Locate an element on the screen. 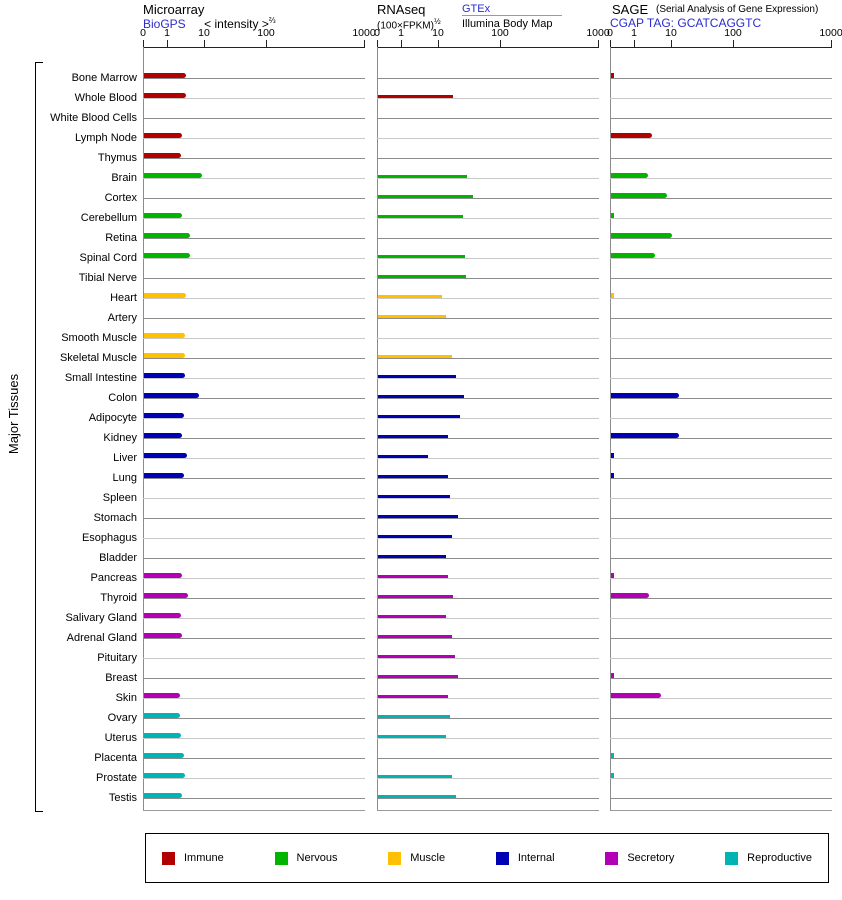 The image size is (842, 900). tissue-label-prostate: Prostate is located at coordinates (116, 778).